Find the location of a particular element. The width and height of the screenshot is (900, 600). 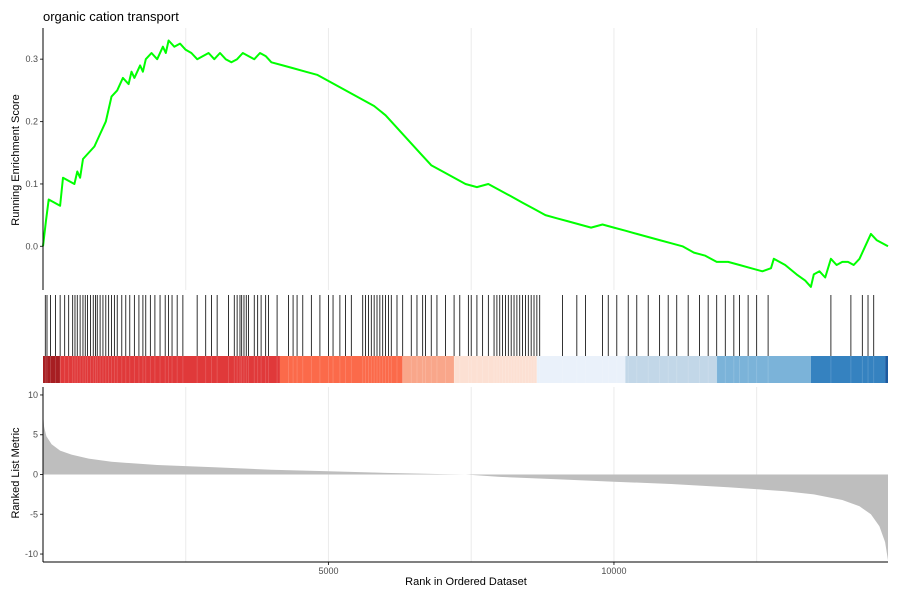

x-tick-label: 10000 is located at coordinates (613, 571).